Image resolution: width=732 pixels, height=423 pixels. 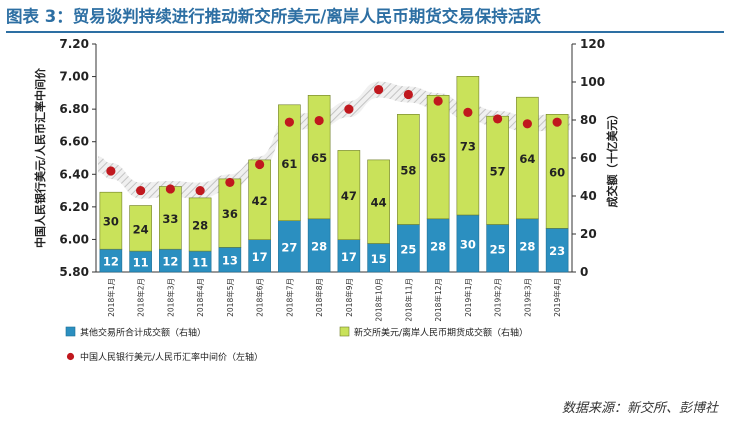 I want to click on left-axis-title: 中国人民银行美元/人民币汇率中间价, so click(x=40, y=157).